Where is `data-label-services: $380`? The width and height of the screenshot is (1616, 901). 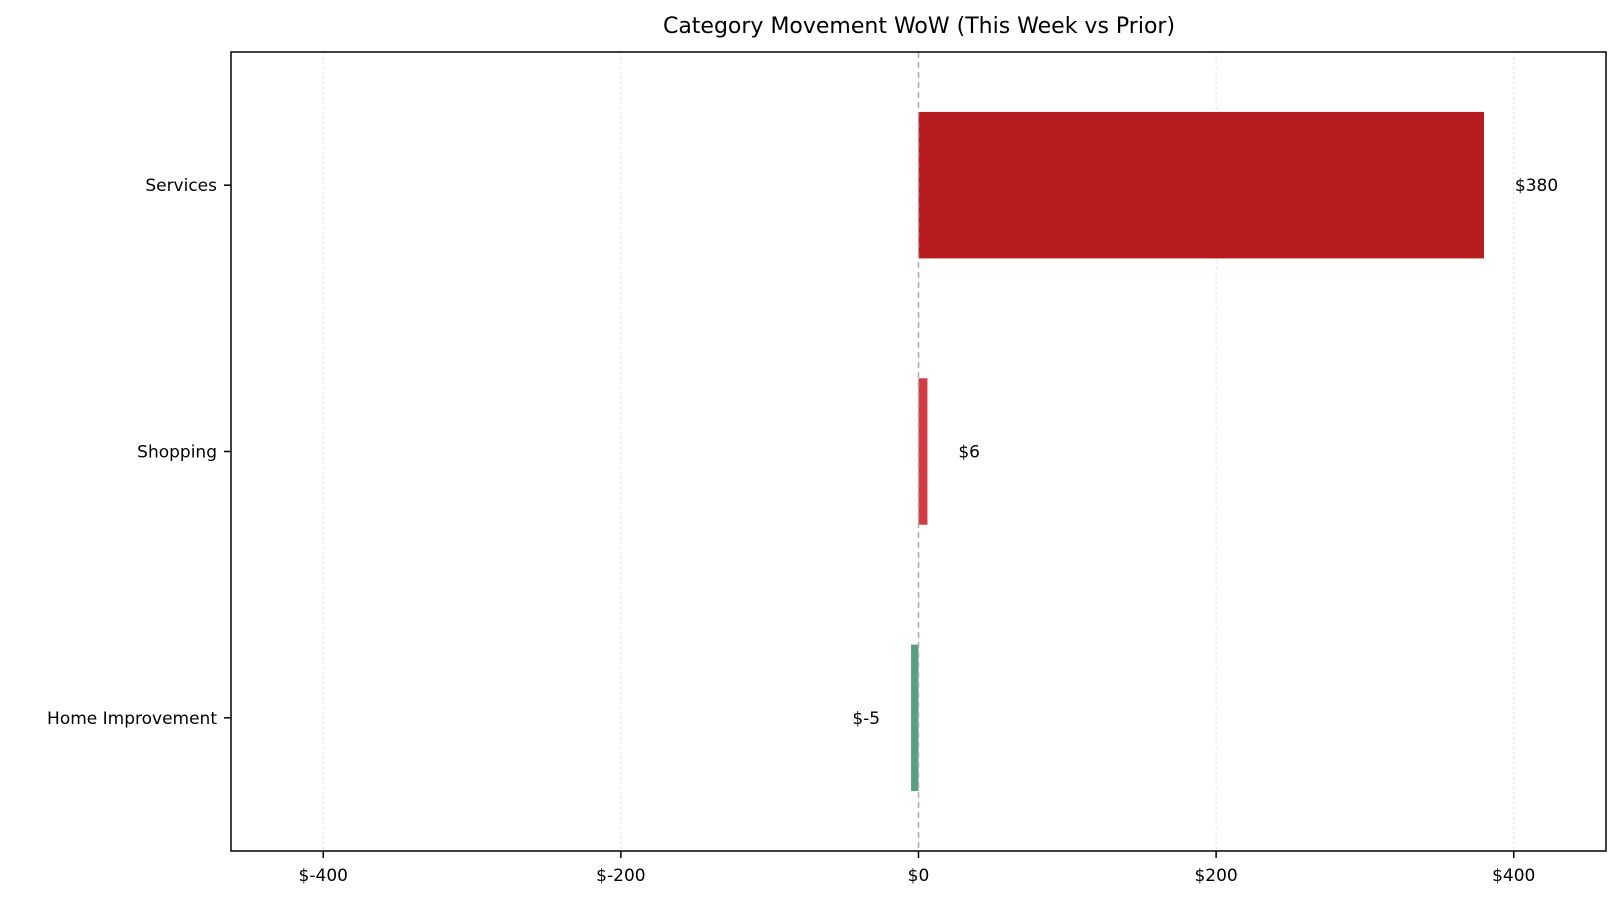 data-label-services: $380 is located at coordinates (1536, 186).